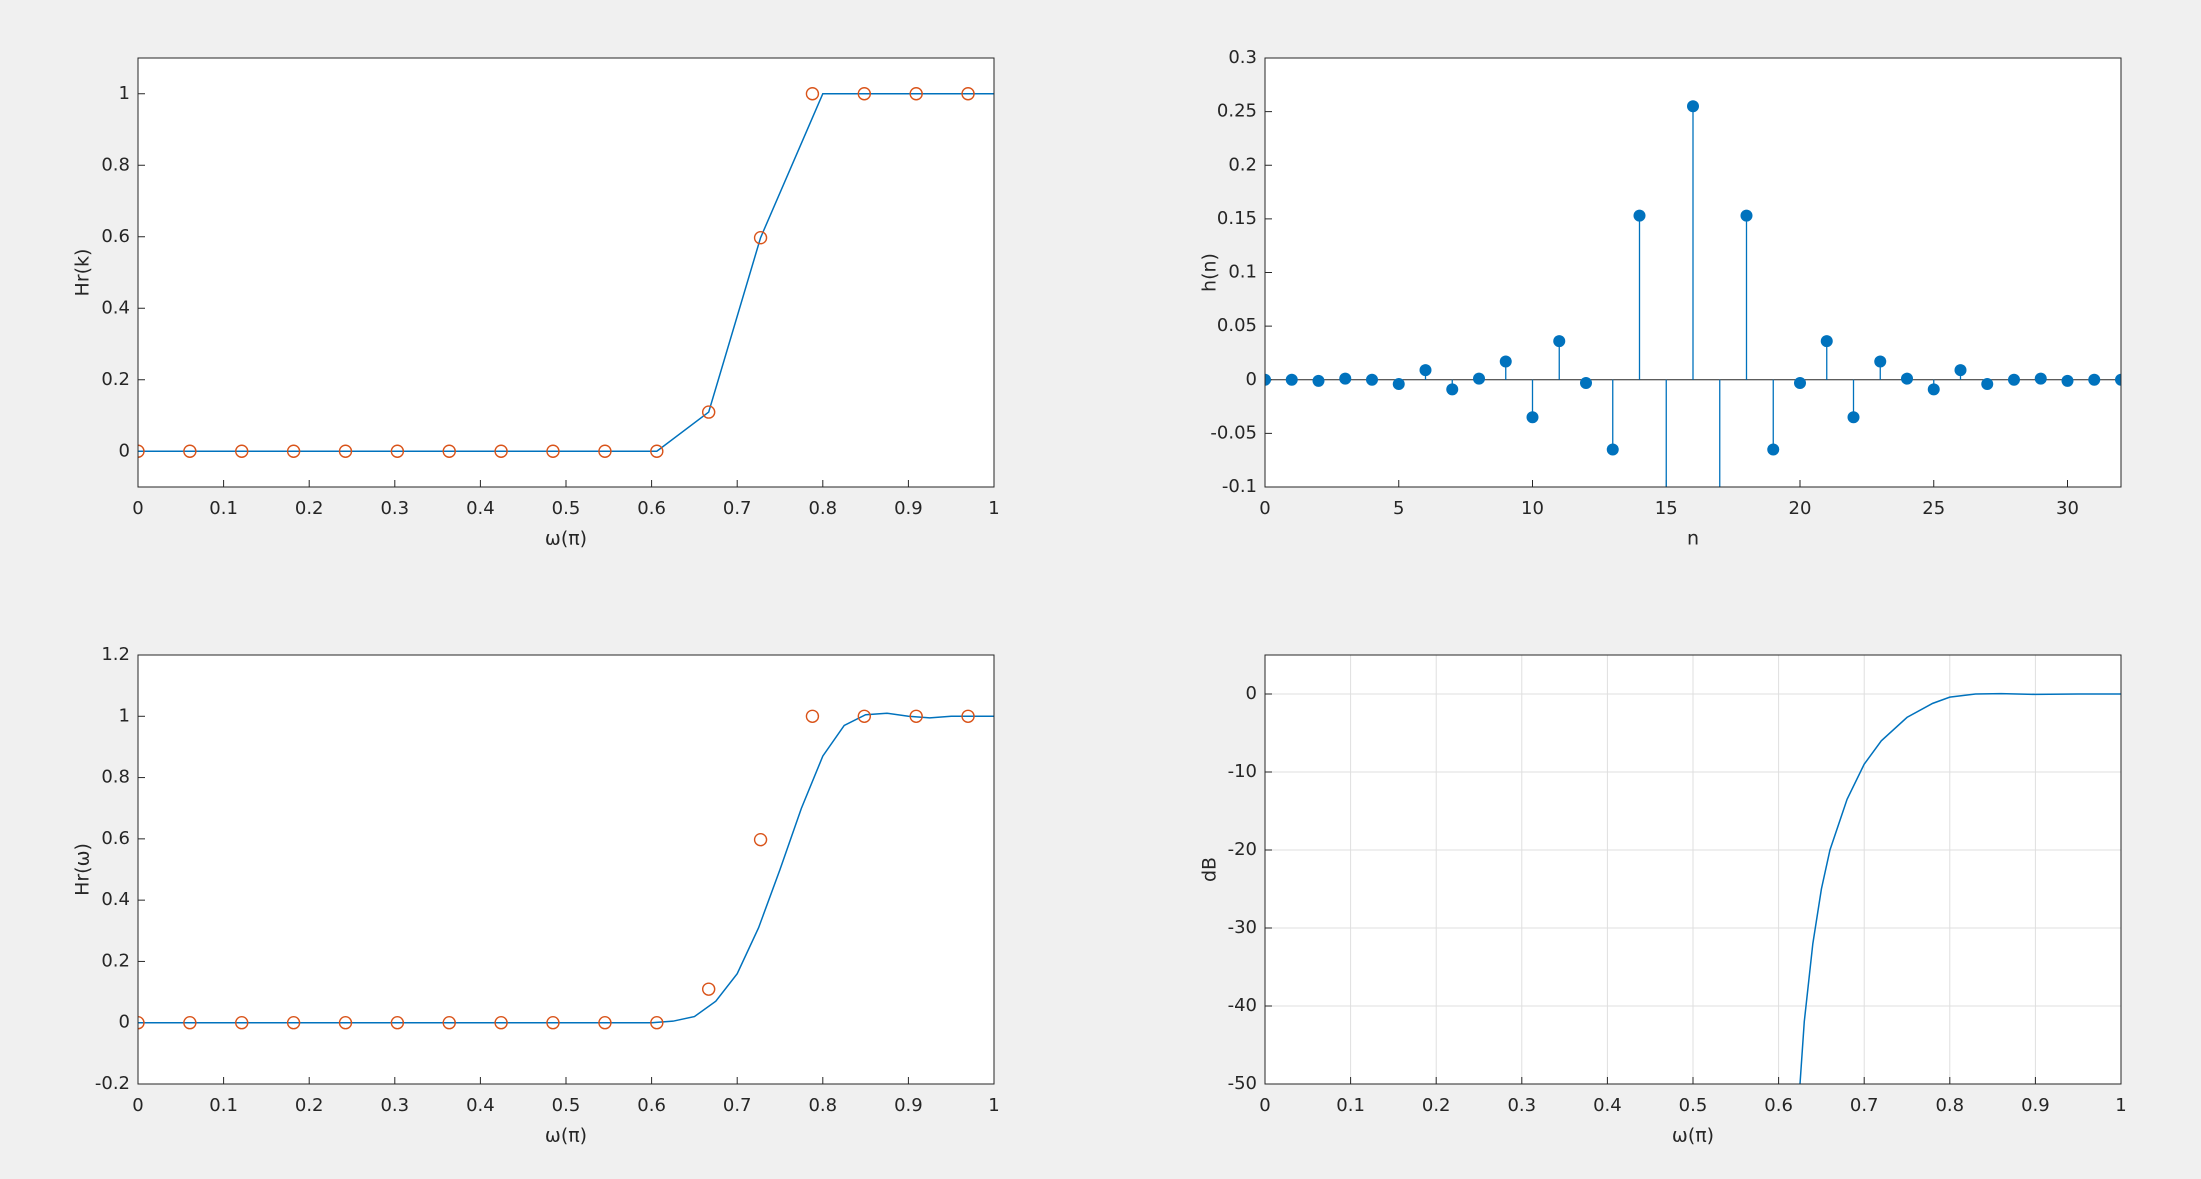  Describe the element at coordinates (1210, 272) in the screenshot. I see `y-axis-label: h(n)` at that location.